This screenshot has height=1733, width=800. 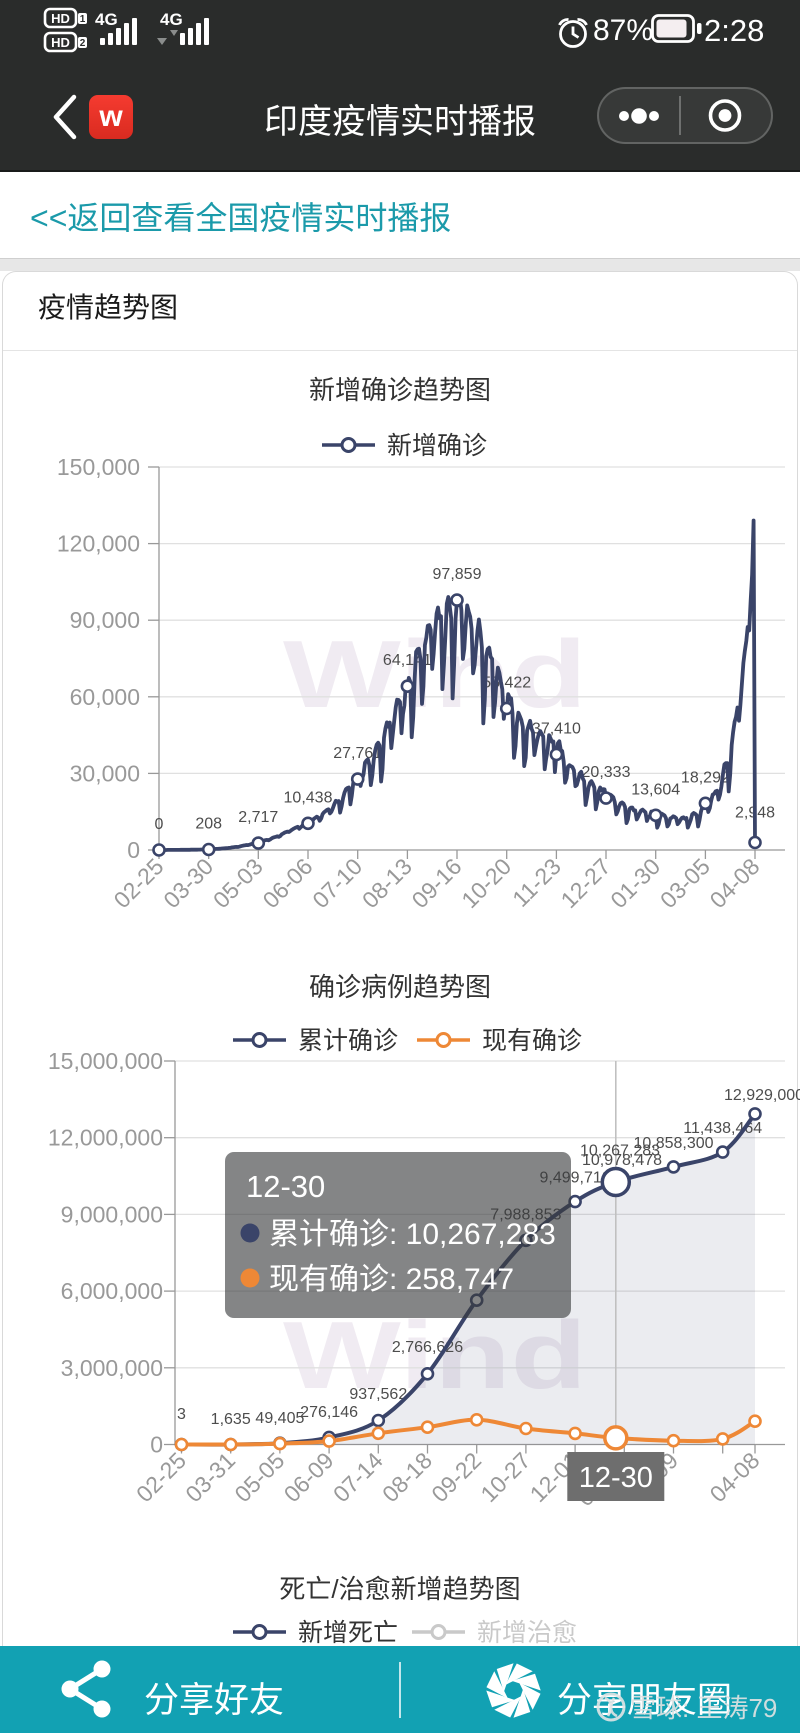 I want to click on svg-text: 新增治愈, so click(x=527, y=1633).